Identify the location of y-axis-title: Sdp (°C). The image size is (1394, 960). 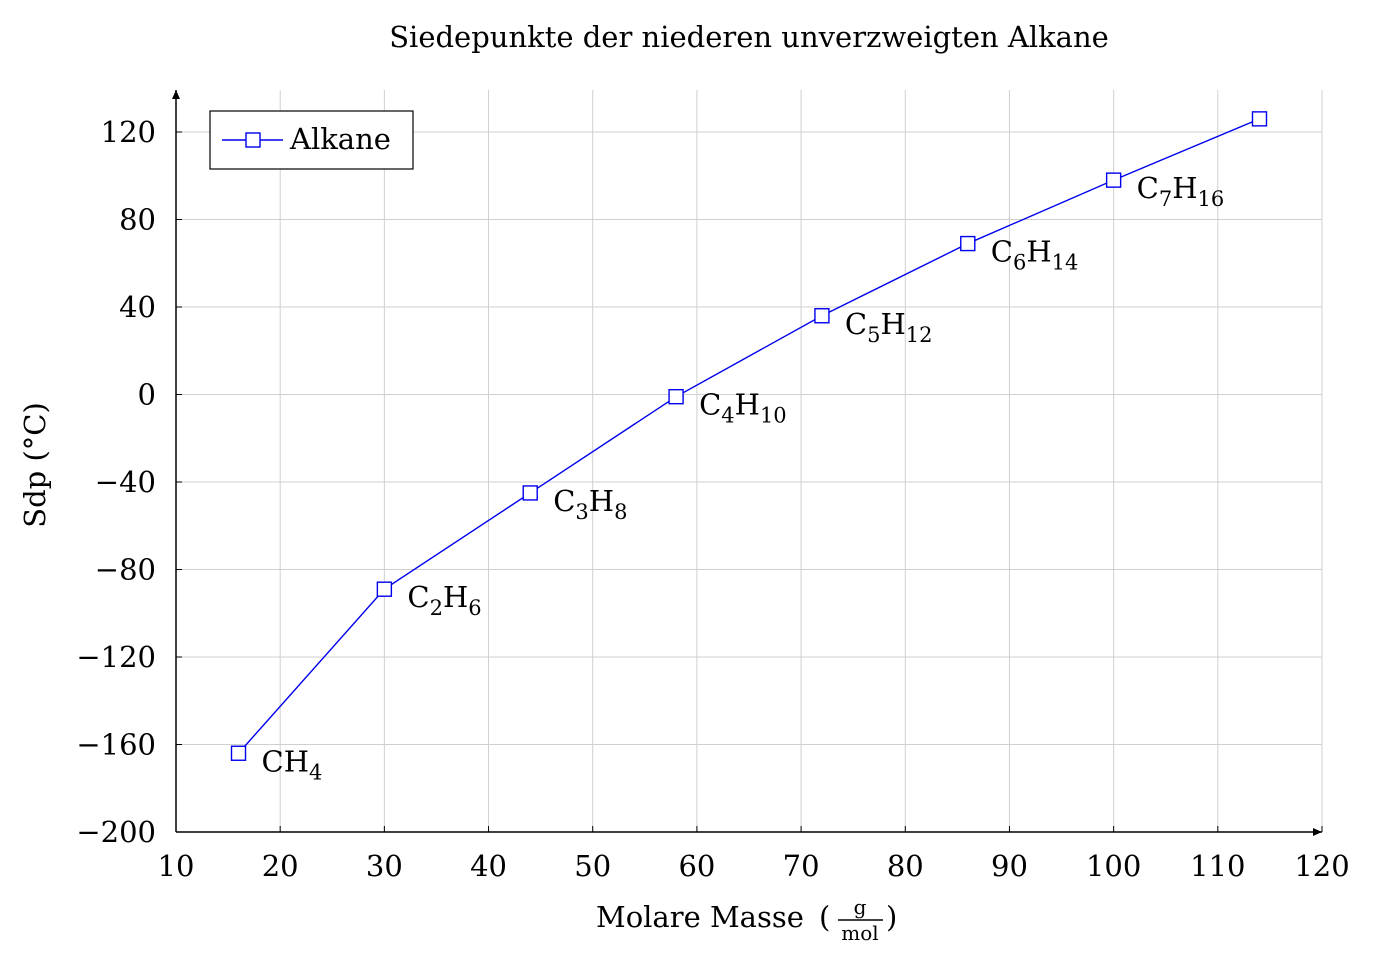
(35, 465).